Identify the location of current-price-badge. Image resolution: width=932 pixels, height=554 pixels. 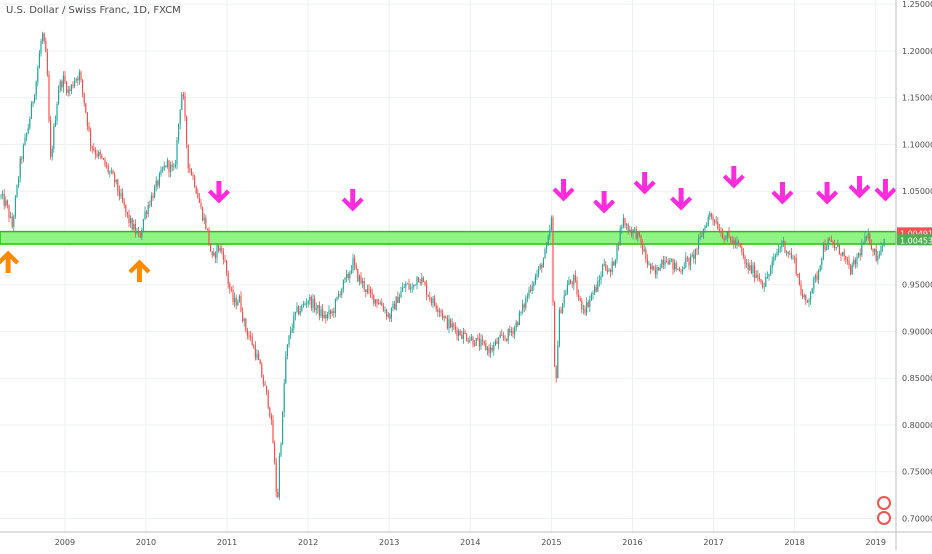
(914, 233).